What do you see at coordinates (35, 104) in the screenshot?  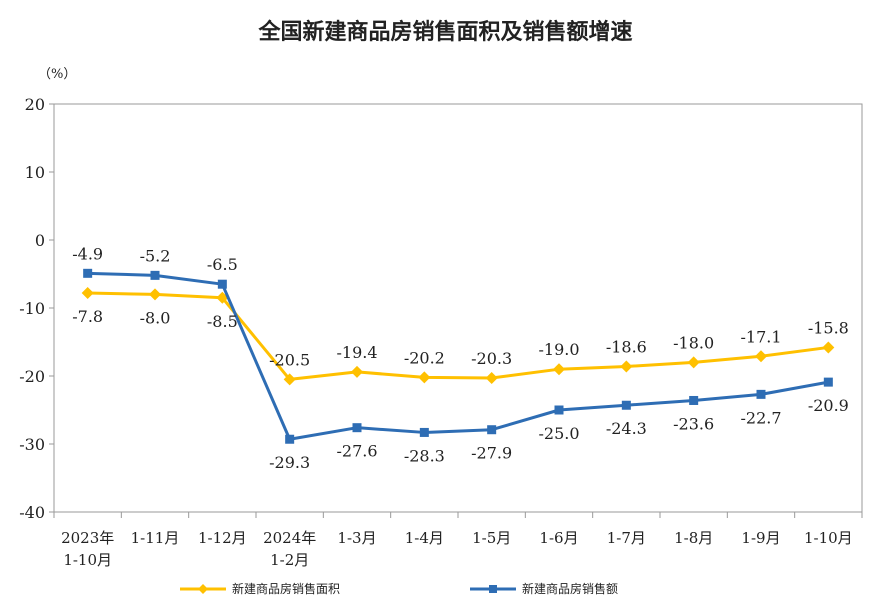 I see `y-tick-label: 20` at bounding box center [35, 104].